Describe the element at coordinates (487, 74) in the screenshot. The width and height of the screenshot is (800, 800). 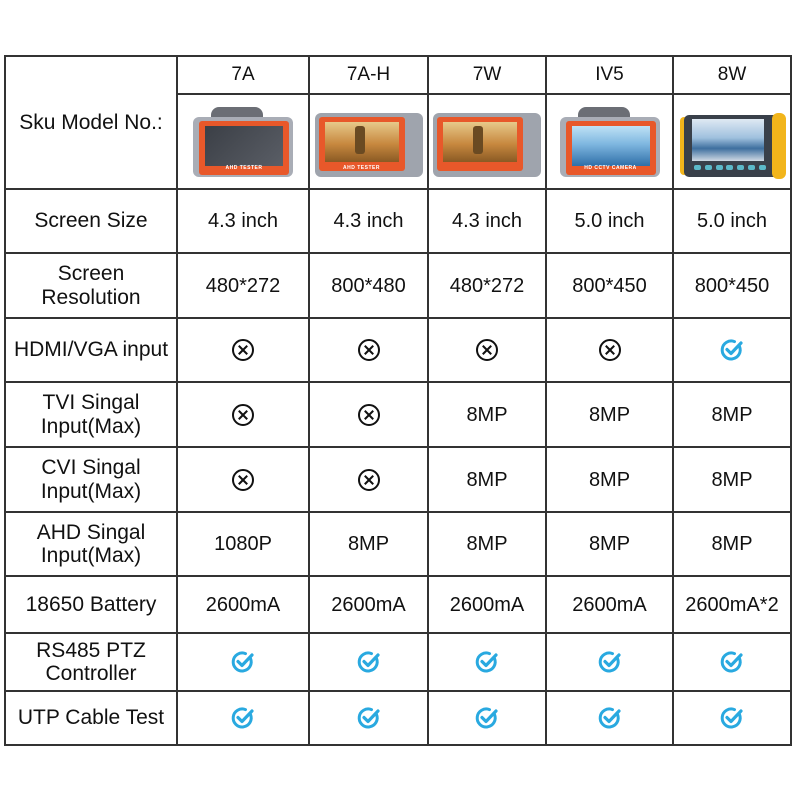
I see `model-name: 7W` at that location.